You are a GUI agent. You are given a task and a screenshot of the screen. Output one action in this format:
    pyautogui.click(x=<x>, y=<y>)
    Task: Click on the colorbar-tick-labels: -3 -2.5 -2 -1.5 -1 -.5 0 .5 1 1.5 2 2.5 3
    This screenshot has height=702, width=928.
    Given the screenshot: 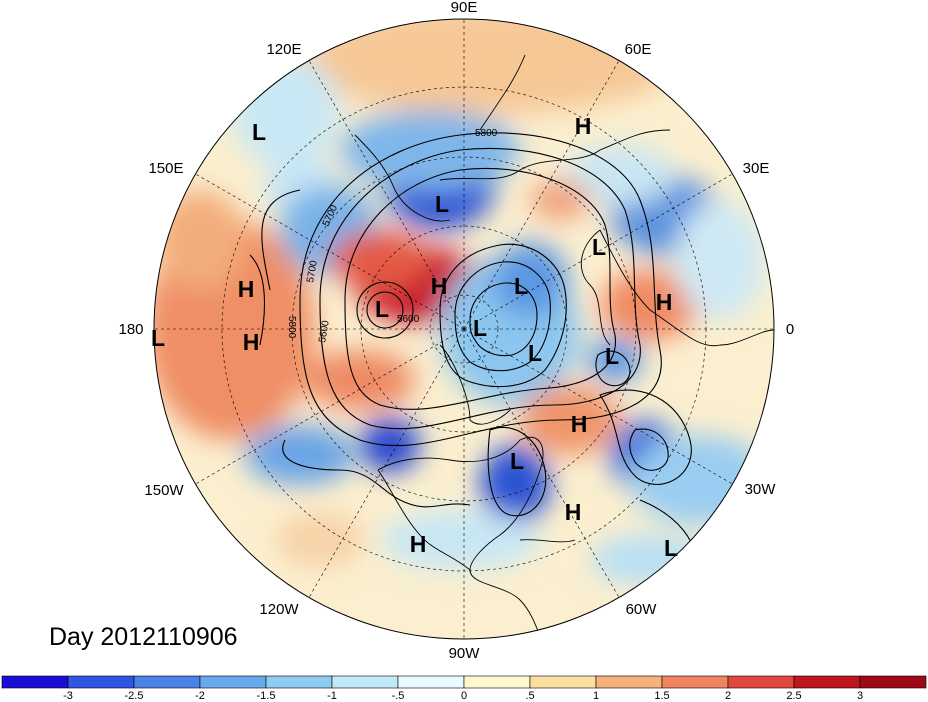 What is the action you would take?
    pyautogui.click(x=463, y=696)
    